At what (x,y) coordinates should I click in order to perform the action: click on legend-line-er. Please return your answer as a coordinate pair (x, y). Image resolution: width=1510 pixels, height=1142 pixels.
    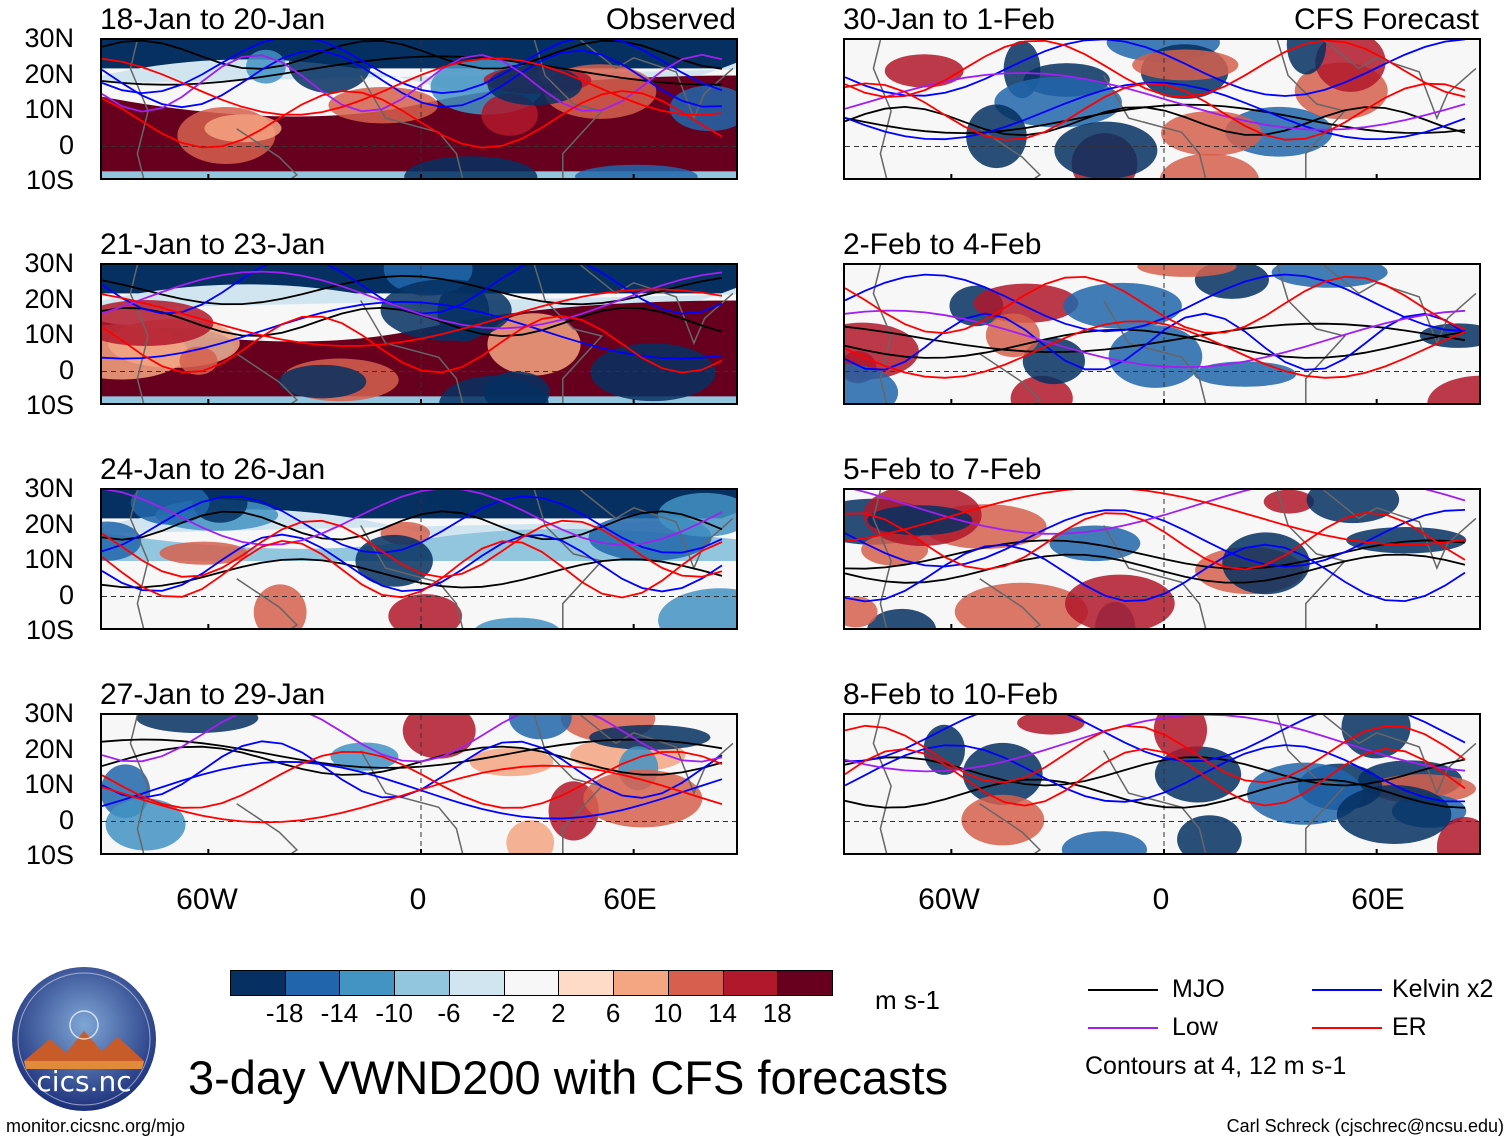
    Looking at the image, I should click on (1347, 1028).